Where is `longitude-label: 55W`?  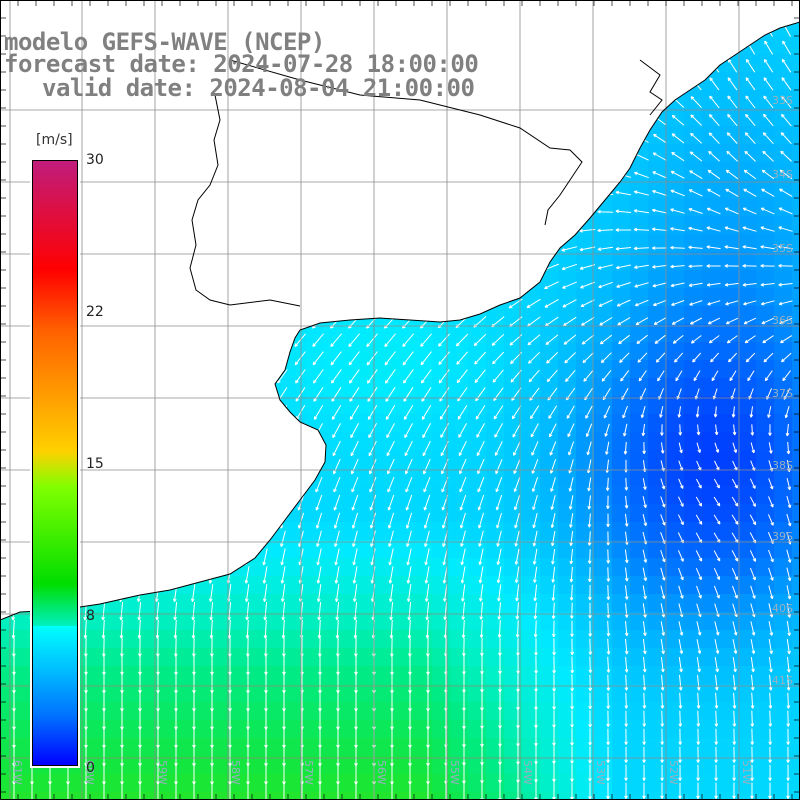 longitude-label: 55W is located at coordinates (454, 772).